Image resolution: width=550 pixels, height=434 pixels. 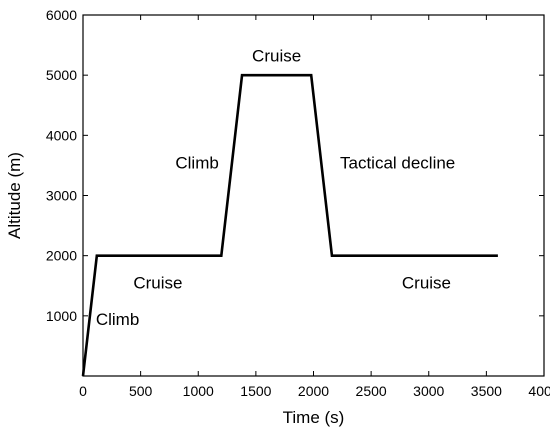 I want to click on x-tick-label: 1500, so click(x=255, y=391).